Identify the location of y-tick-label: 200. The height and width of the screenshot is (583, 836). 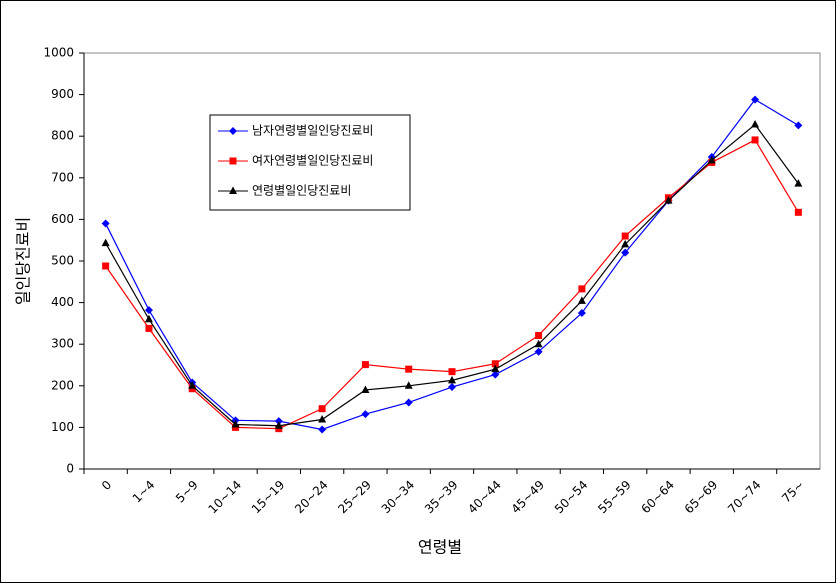
(62, 385).